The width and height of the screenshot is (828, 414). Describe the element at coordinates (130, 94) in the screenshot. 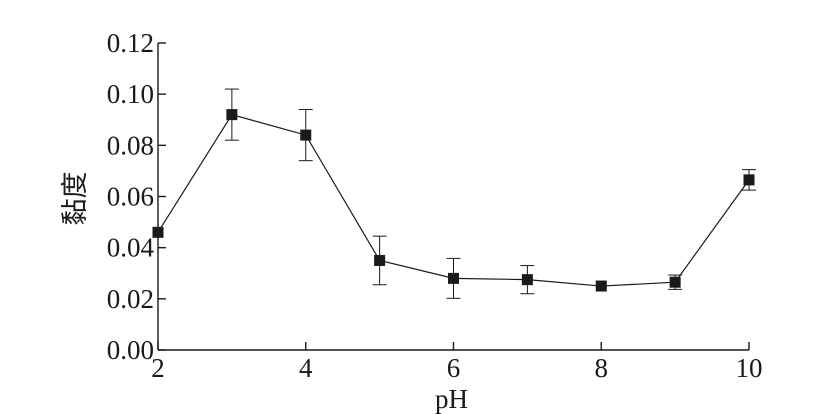

I see `y-tick-label: 0.10` at that location.